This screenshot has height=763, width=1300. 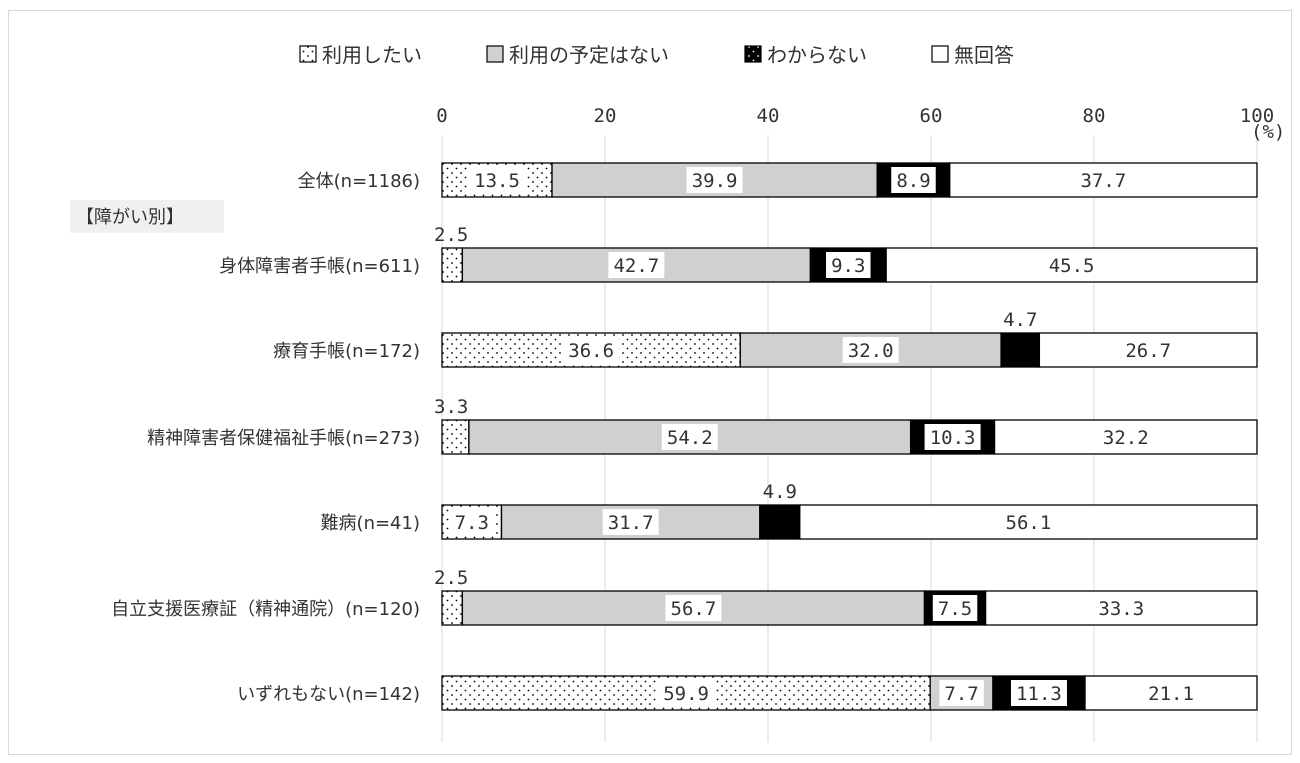 I want to click on value-label-bg-r6-s4, so click(x=1121, y=608).